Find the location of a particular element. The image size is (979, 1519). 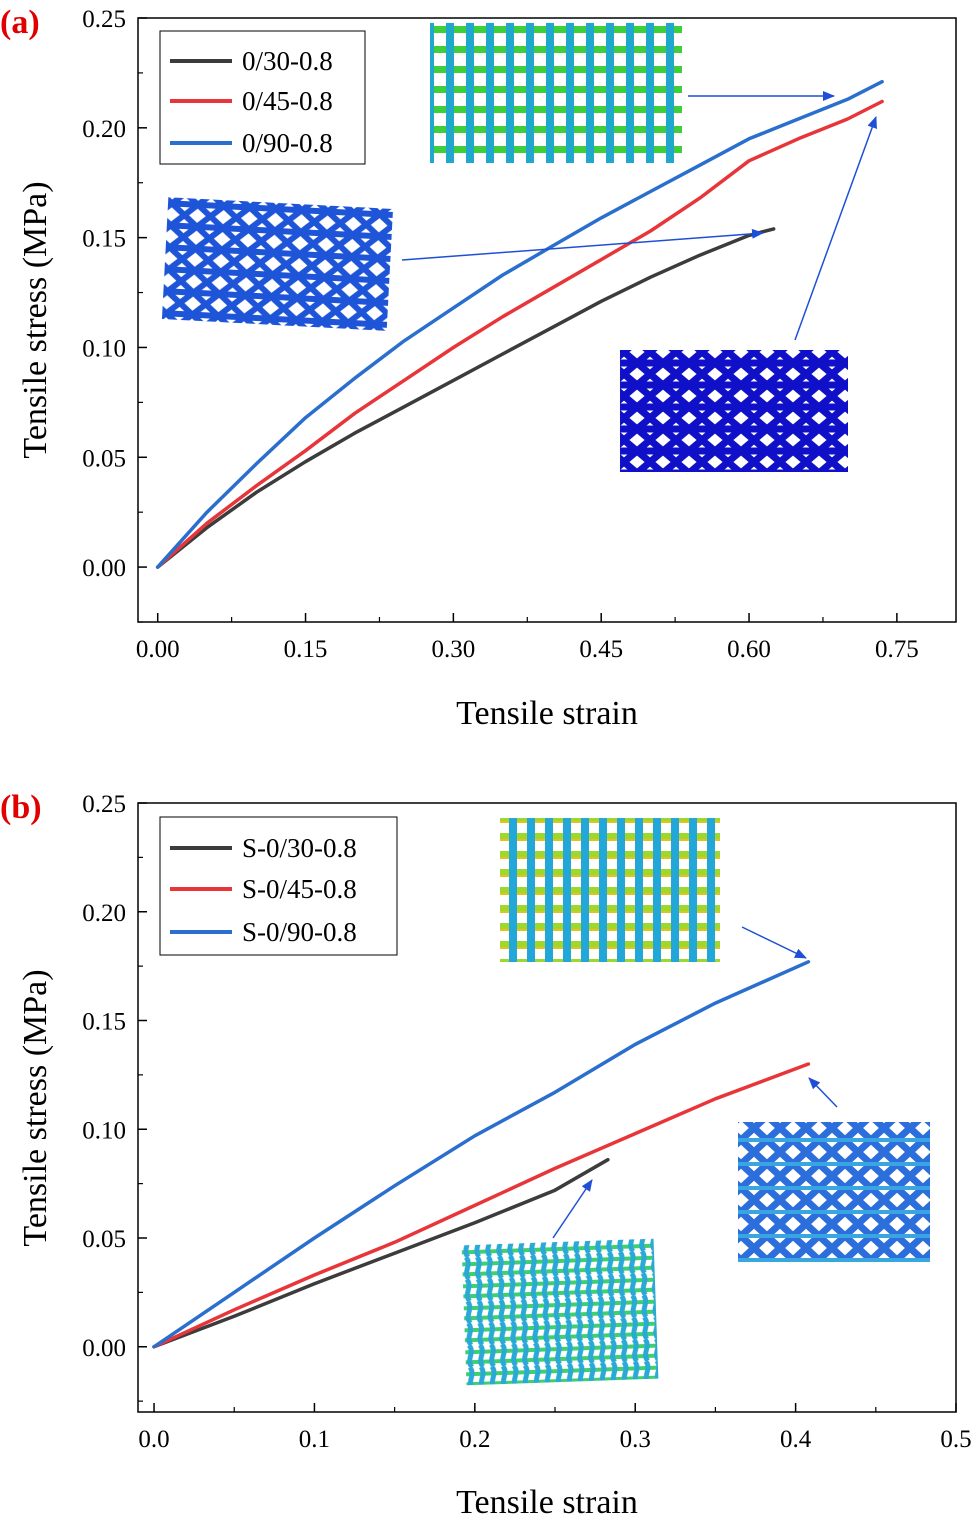

y-tick-label-a-2: 0.10 is located at coordinates (104, 348).